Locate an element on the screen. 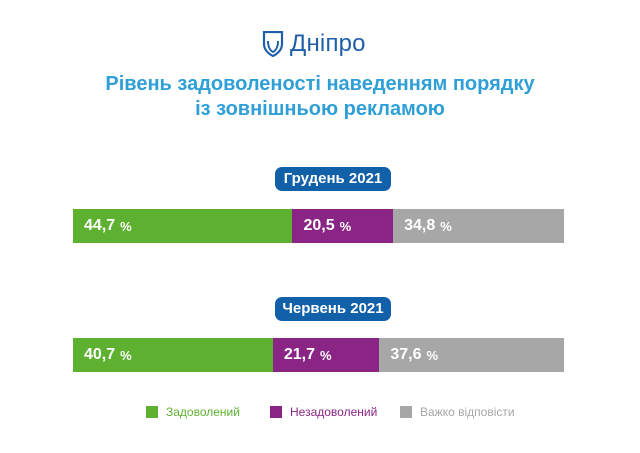 The image size is (640, 453). bar-june: 40,7% 21,7% 37,6% is located at coordinates (318, 355).